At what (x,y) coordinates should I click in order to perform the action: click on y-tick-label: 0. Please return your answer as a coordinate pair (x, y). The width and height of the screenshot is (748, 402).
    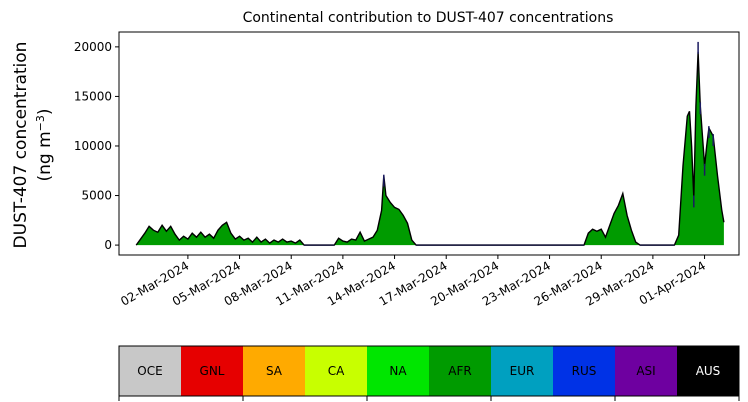
    Looking at the image, I should click on (108, 245).